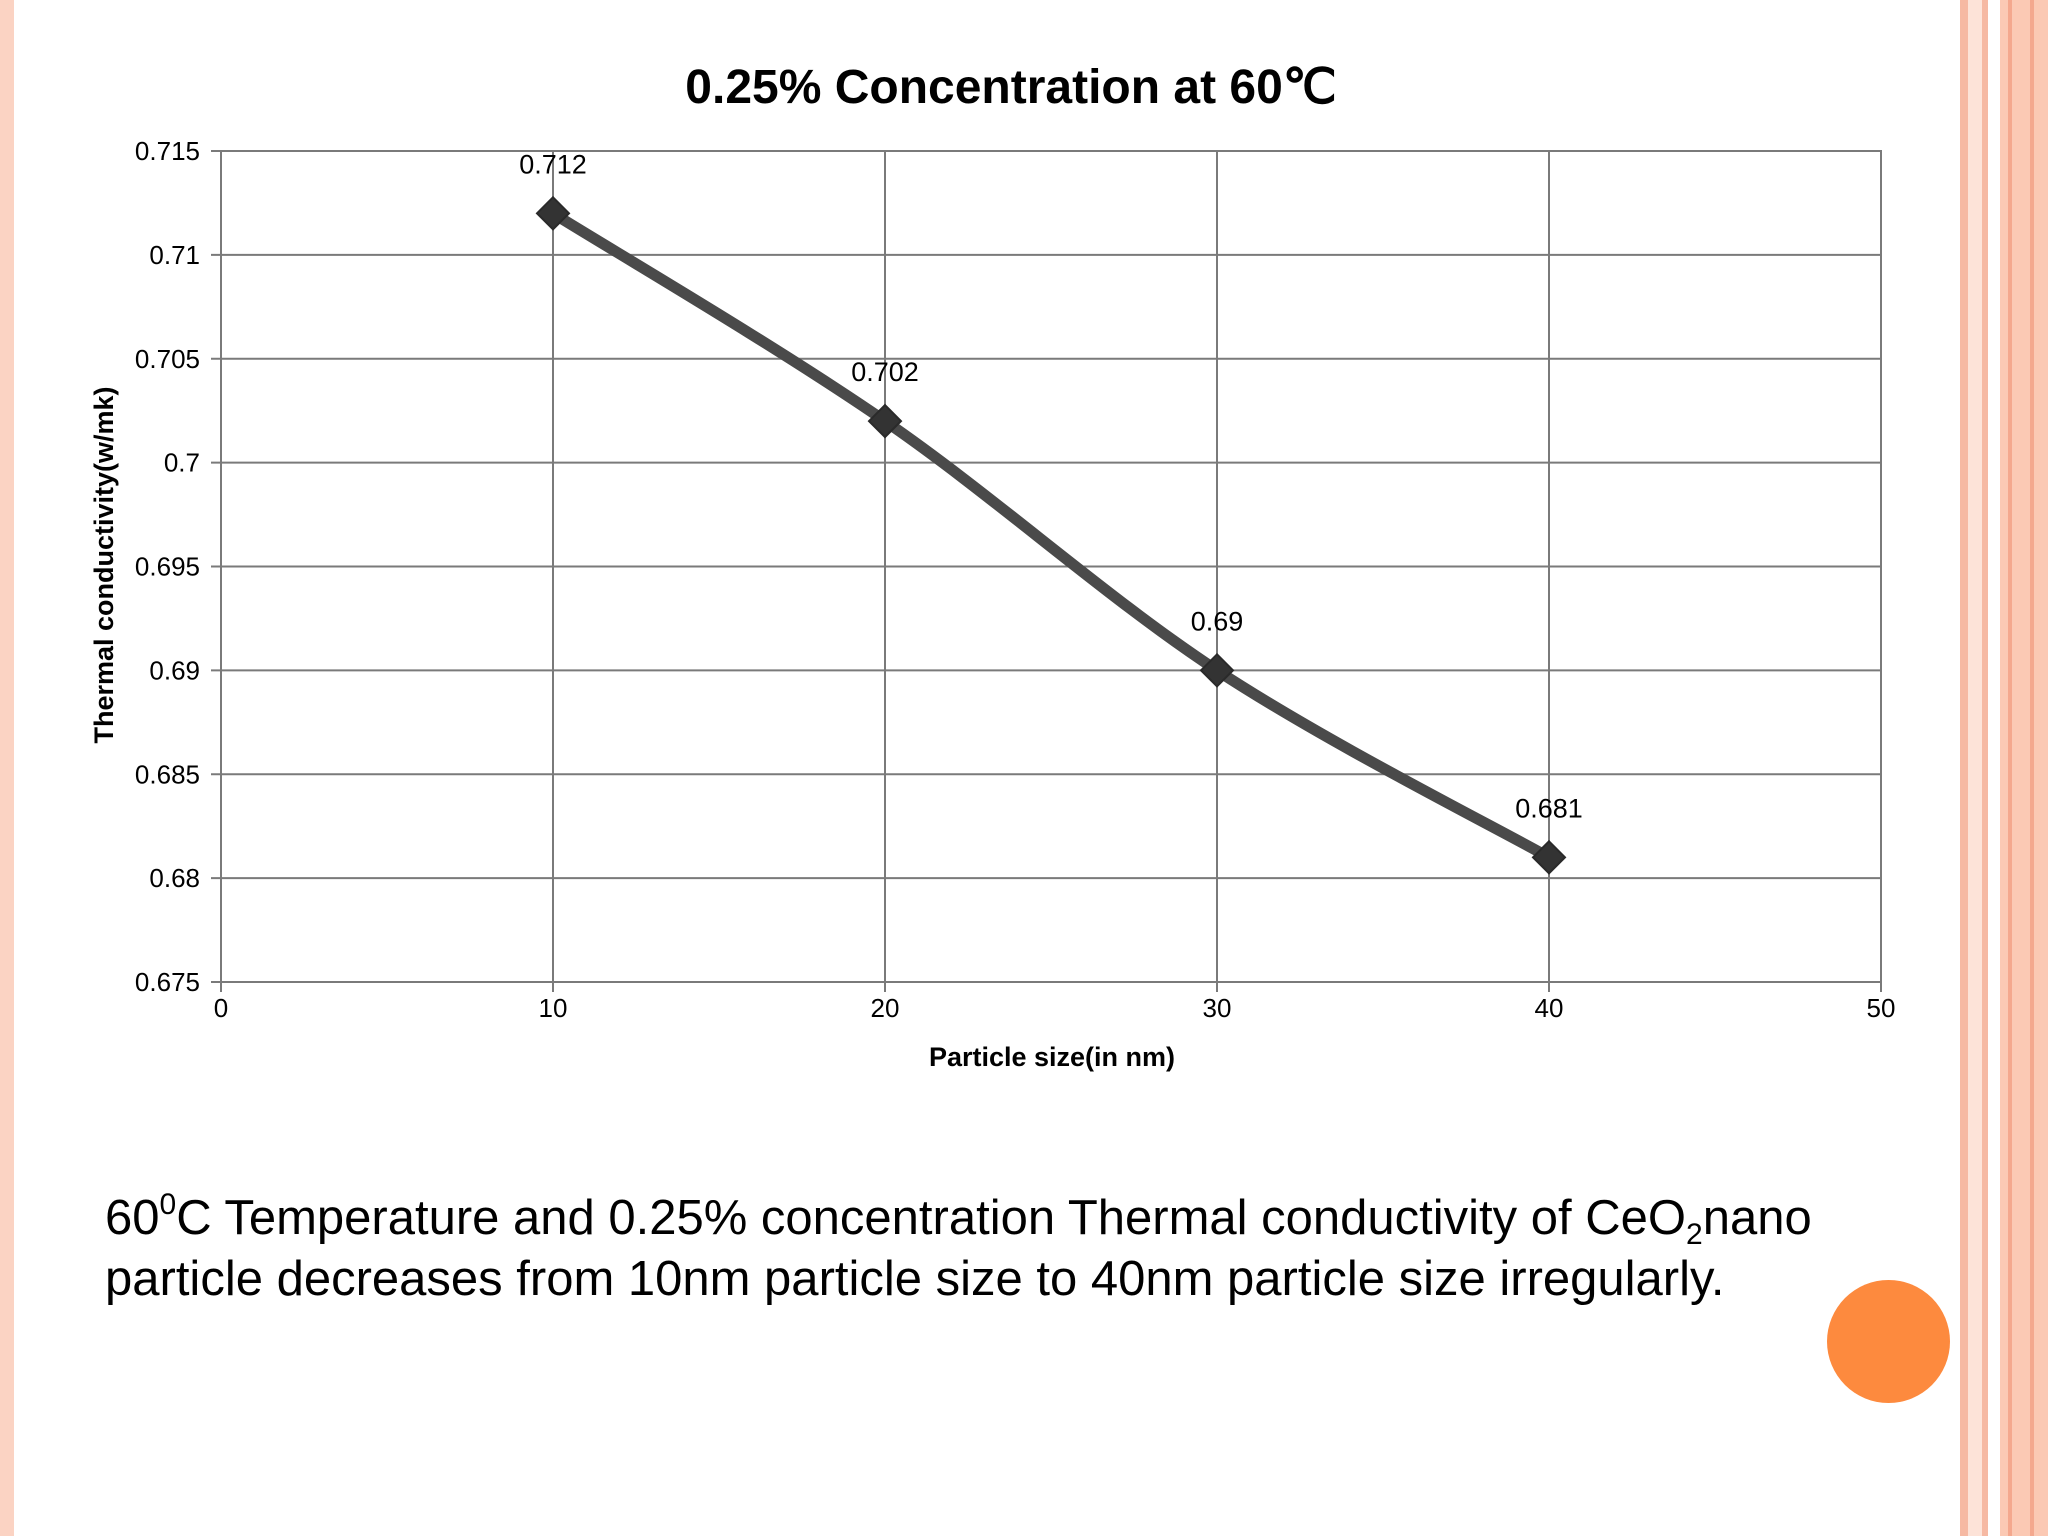  Describe the element at coordinates (167, 567) in the screenshot. I see `y-tick-label: 0.695` at that location.